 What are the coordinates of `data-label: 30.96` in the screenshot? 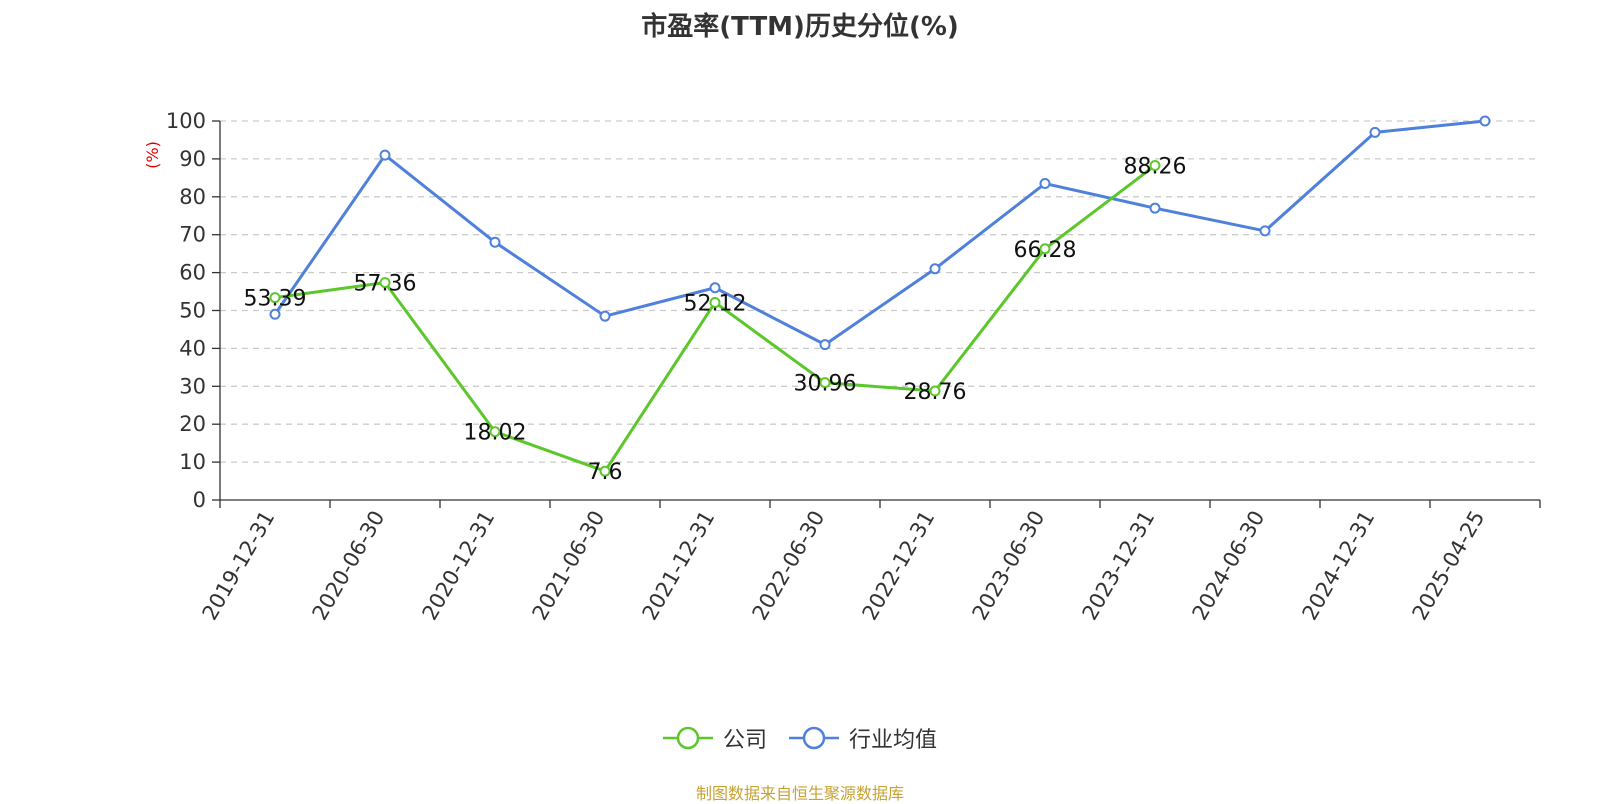 It's located at (825, 384).